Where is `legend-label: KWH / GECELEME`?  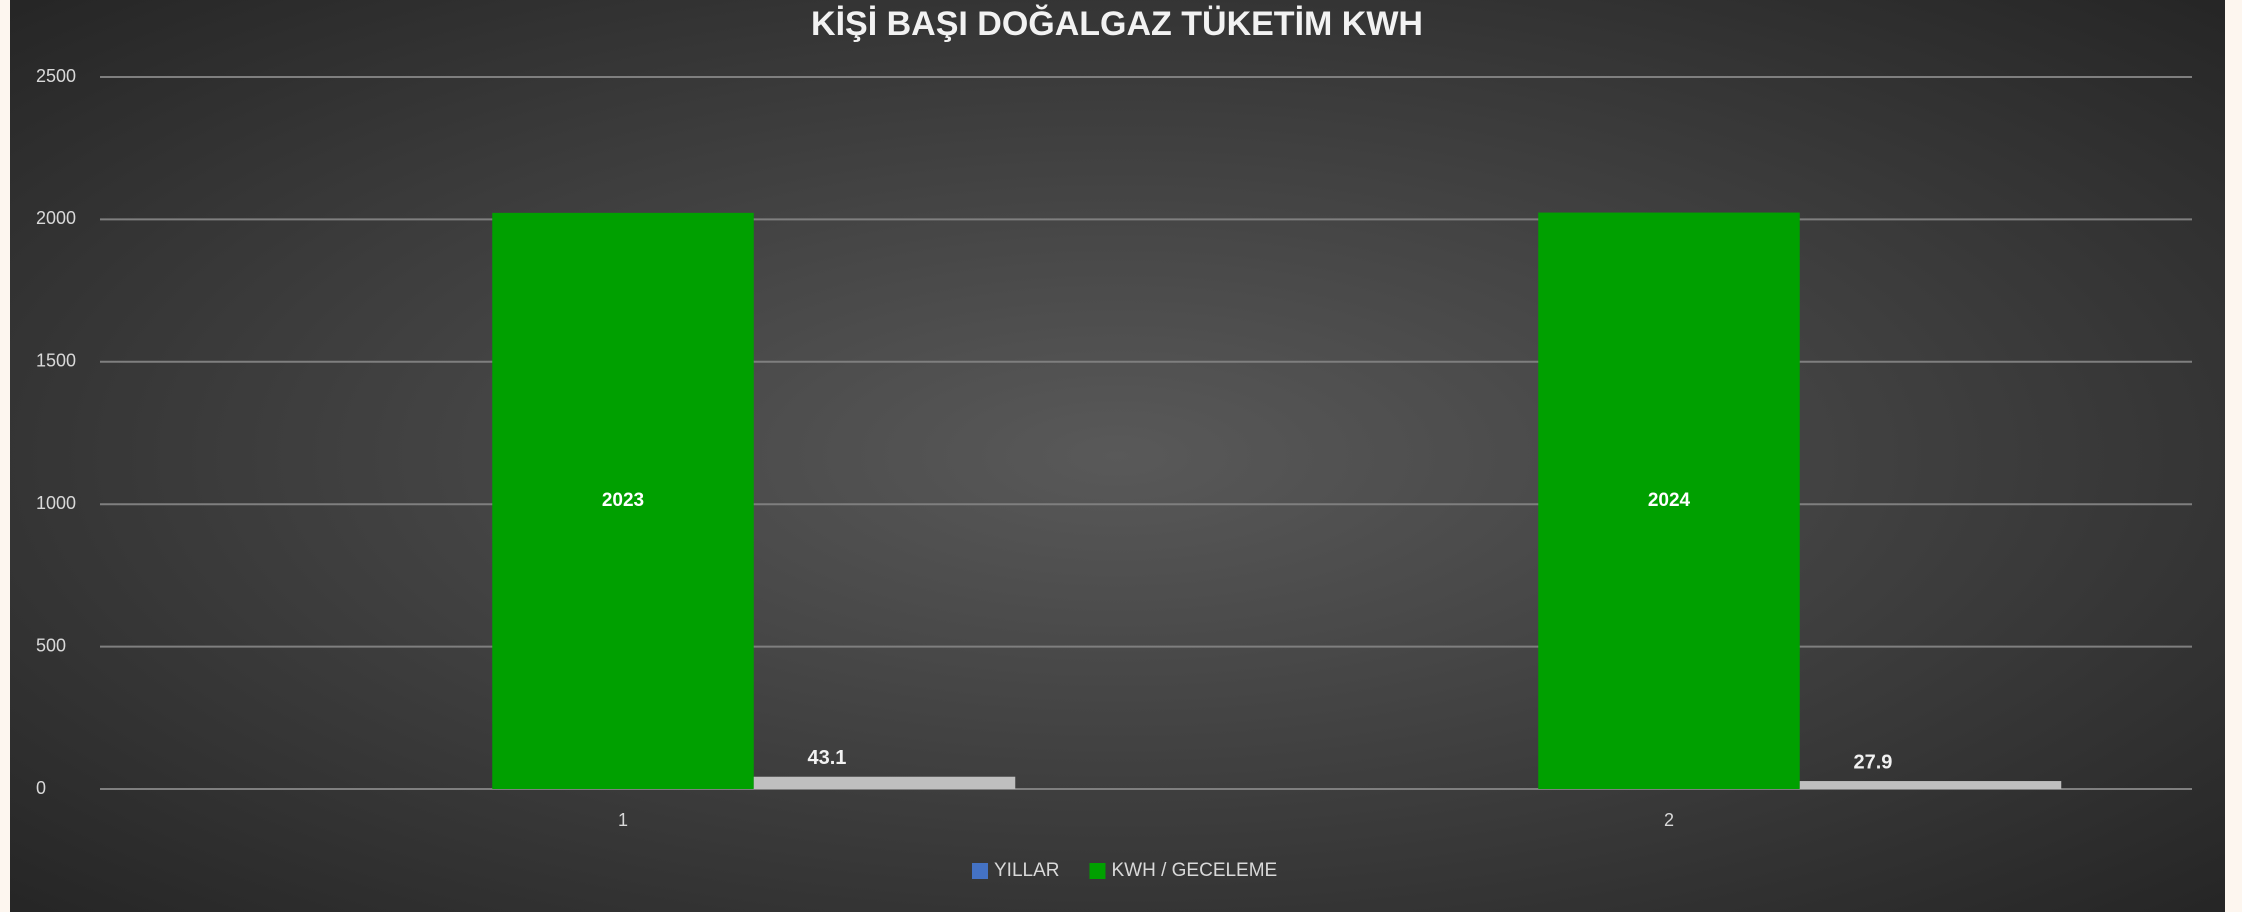 legend-label: KWH / GECELEME is located at coordinates (1194, 870).